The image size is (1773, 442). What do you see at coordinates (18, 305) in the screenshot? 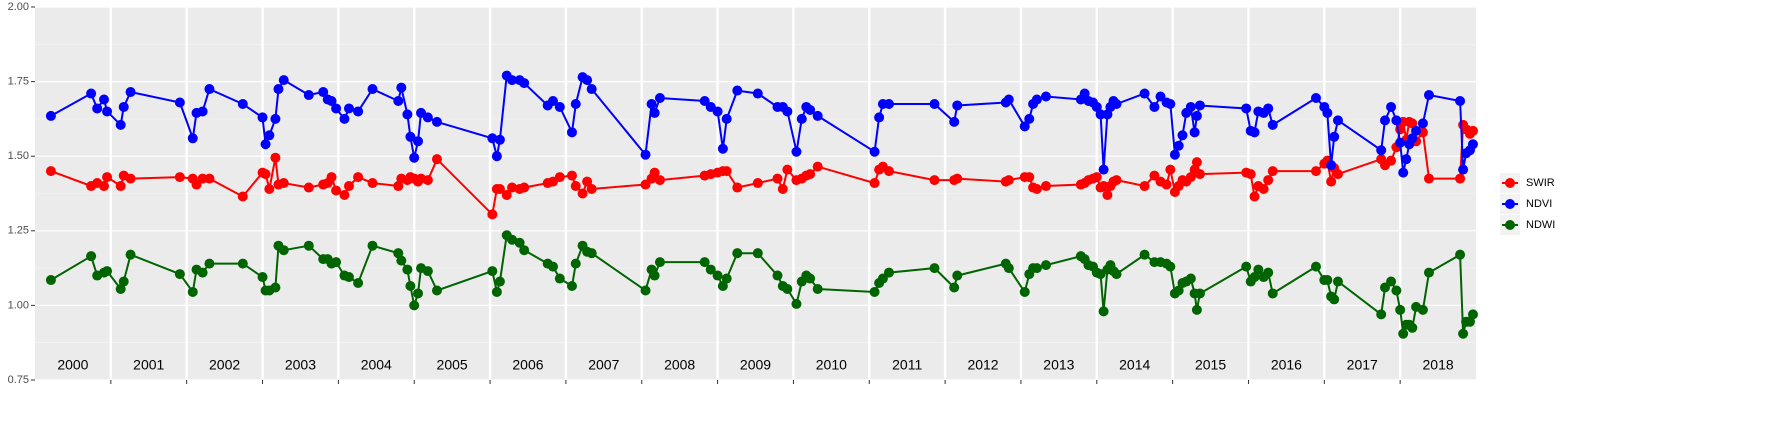
I see `y-tick-label: 1.00` at bounding box center [18, 305].